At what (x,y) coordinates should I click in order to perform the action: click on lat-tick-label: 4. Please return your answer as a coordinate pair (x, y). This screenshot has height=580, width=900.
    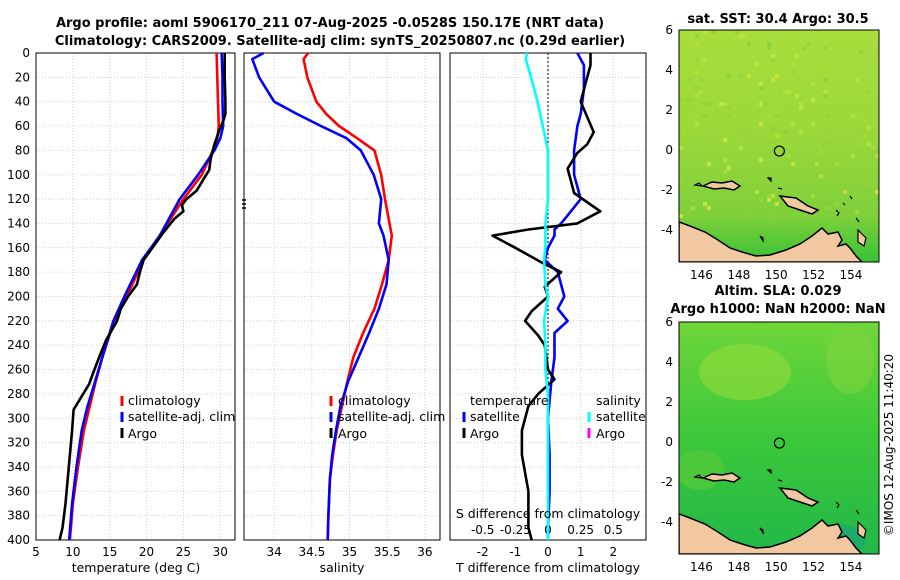
    Looking at the image, I should click on (669, 362).